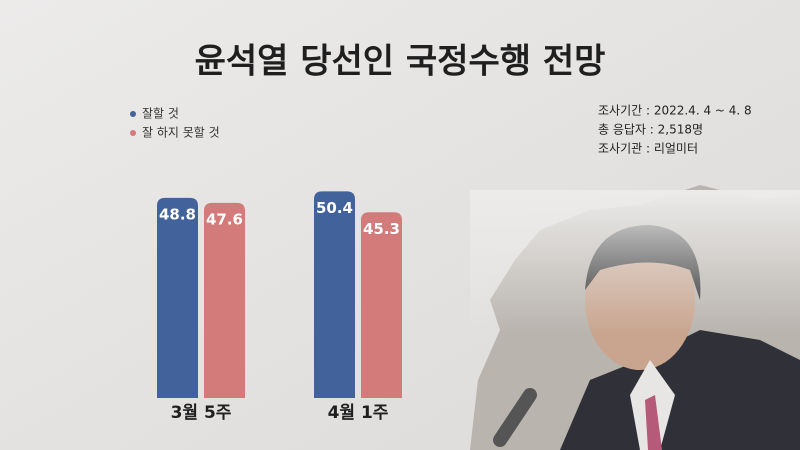  I want to click on legend-label: 잘 하지 못할 것, so click(181, 133).